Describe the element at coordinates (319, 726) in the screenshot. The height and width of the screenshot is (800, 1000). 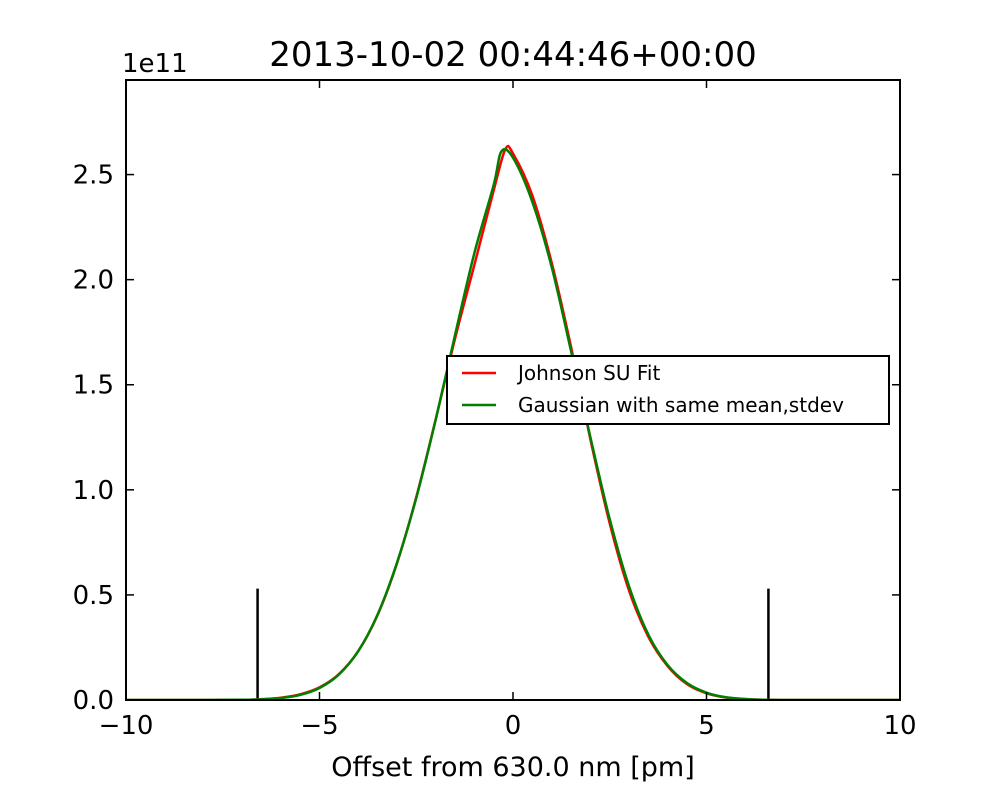
I see `x-tick-label: −5` at that location.